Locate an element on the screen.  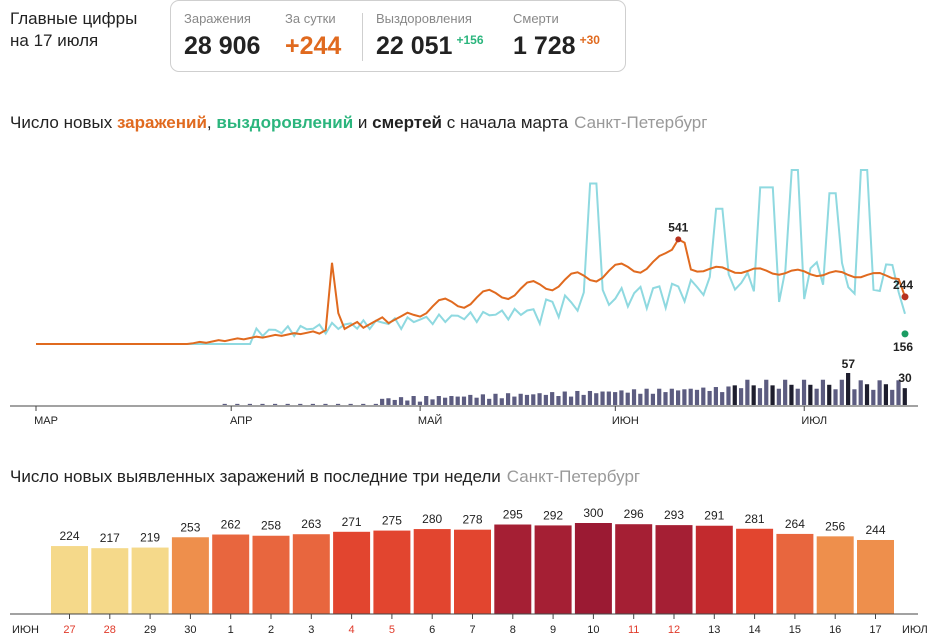
infections-last-point is located at coordinates (905, 297).